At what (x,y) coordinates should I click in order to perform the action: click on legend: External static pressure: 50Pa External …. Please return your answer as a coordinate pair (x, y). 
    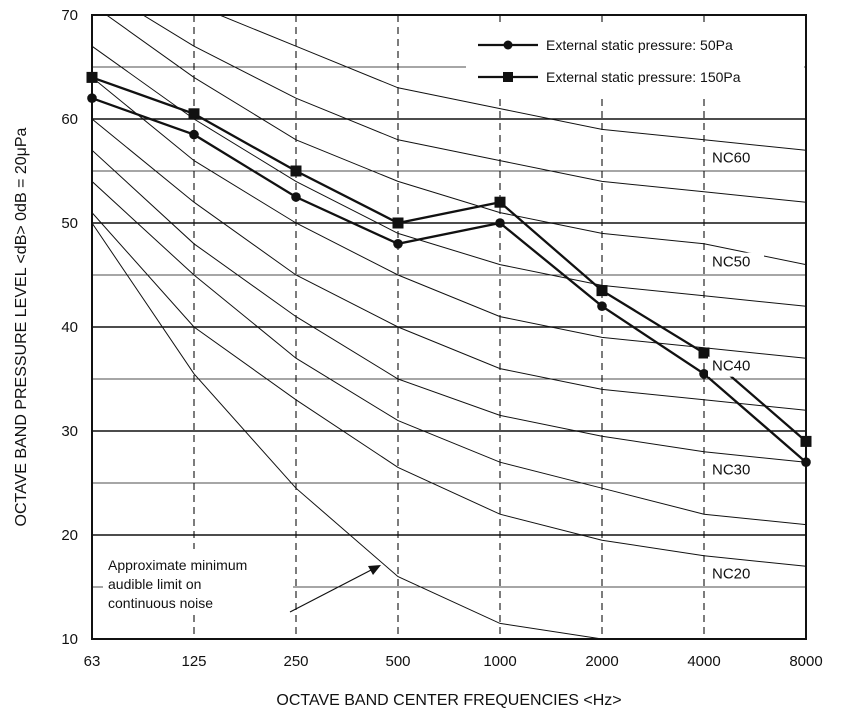
    Looking at the image, I should click on (635, 63).